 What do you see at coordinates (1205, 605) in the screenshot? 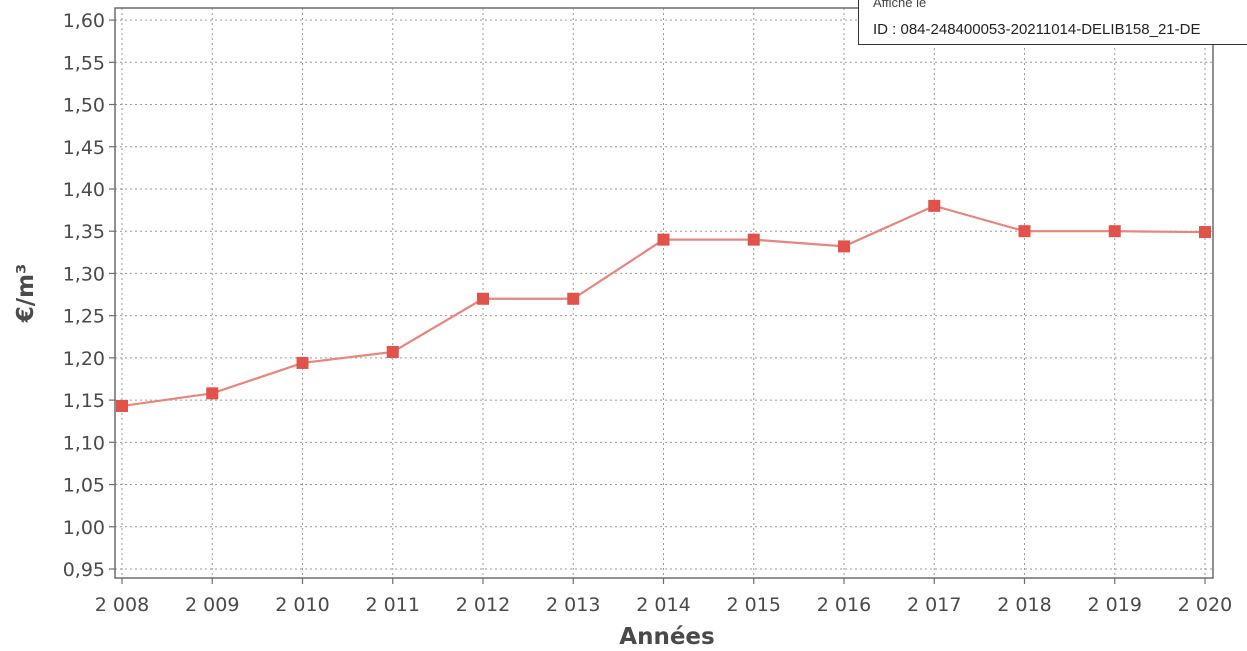
I see `x-tick-label: 2 020` at bounding box center [1205, 605].